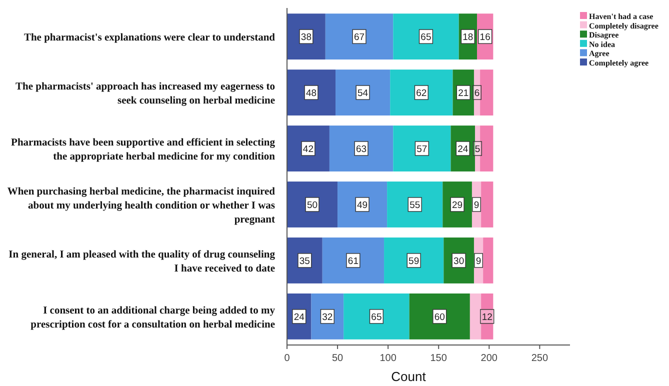  Describe the element at coordinates (150, 38) in the screenshot. I see `y-tick-label: The pharmacist's explanations were clear to understand` at that location.